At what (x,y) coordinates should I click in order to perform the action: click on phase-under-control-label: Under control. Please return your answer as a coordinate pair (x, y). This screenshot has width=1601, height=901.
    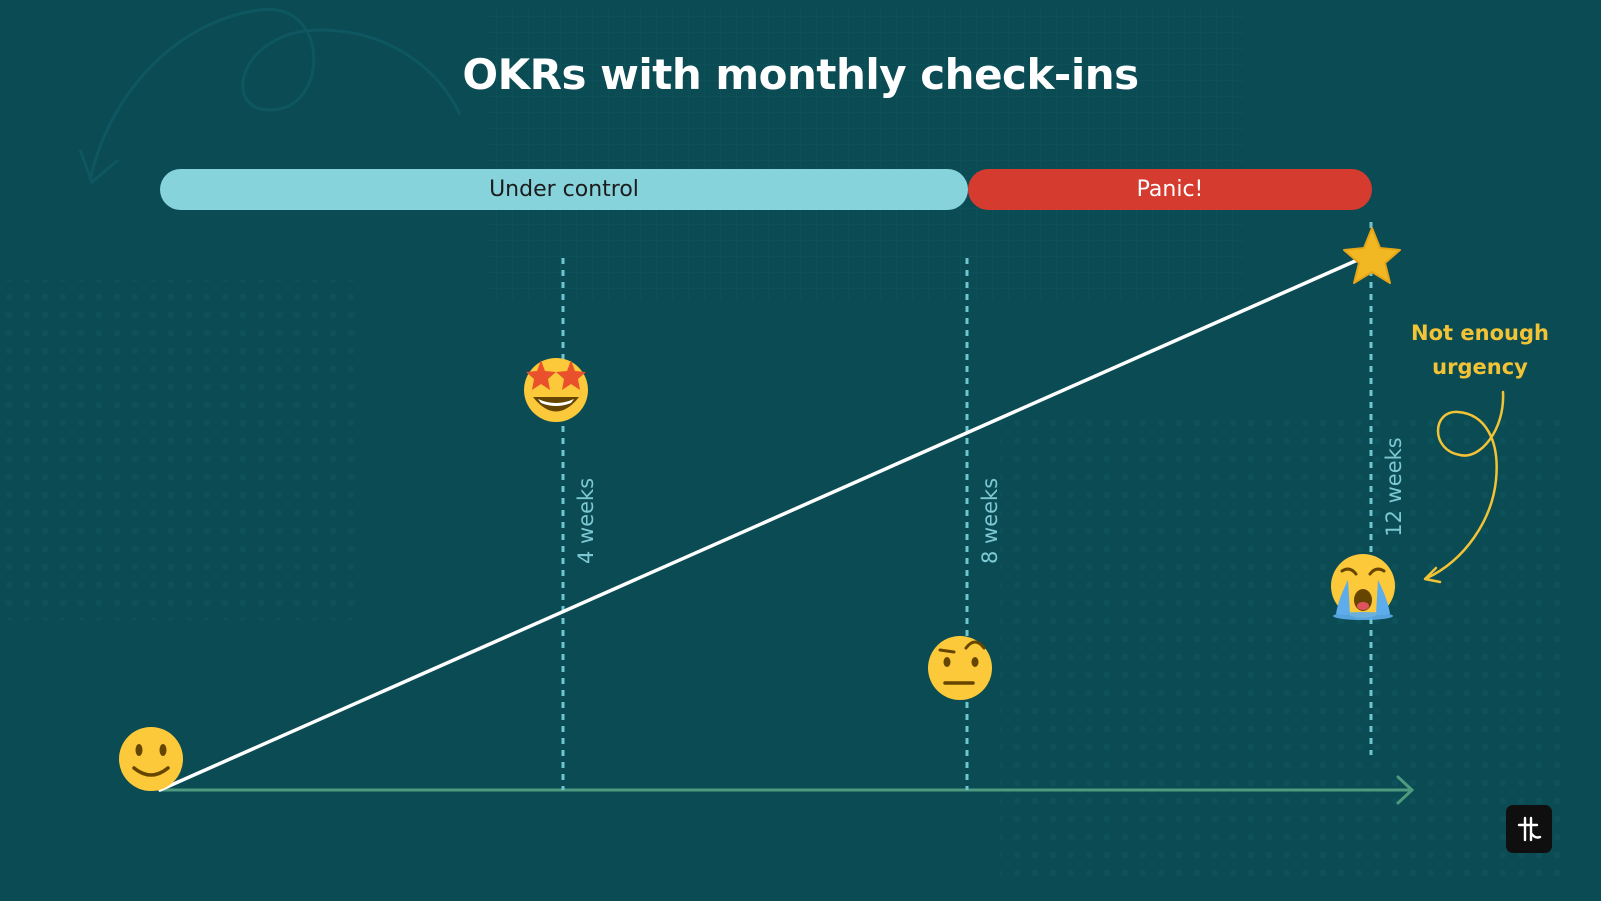
    Looking at the image, I should click on (564, 189).